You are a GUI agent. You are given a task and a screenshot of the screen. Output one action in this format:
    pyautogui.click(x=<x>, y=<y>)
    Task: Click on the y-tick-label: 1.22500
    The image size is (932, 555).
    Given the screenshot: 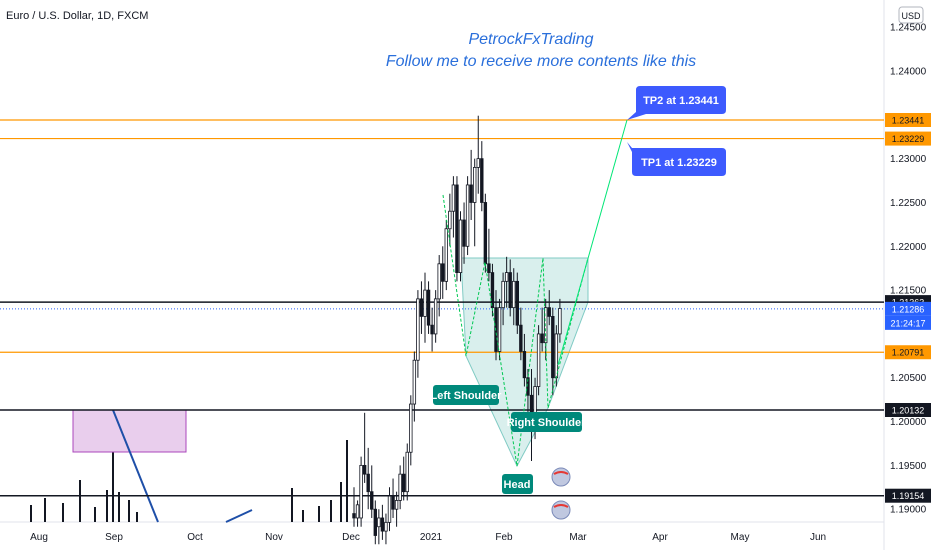 What is the action you would take?
    pyautogui.click(x=908, y=203)
    